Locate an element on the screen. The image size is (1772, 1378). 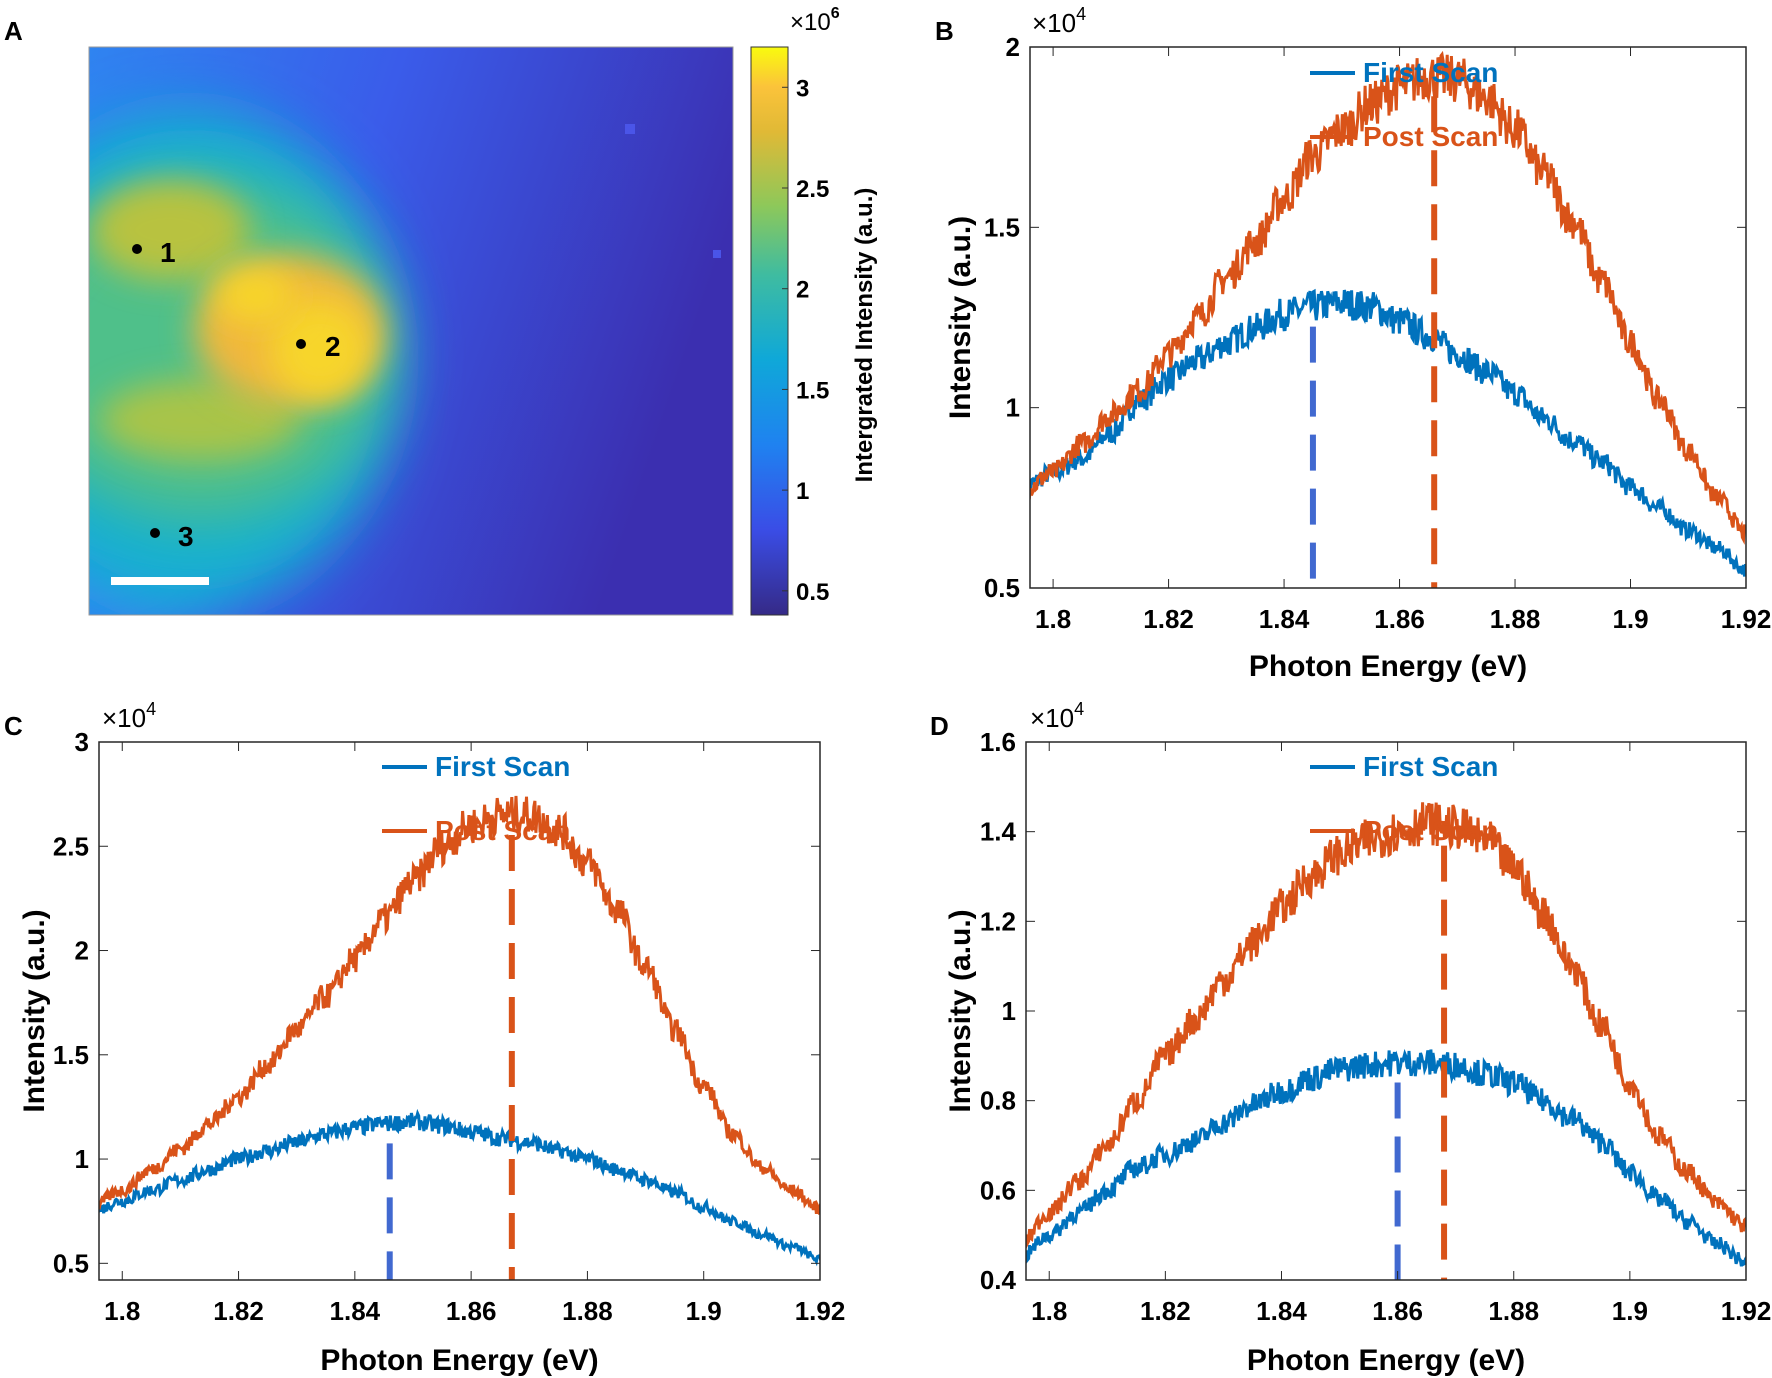
colorbar-tick-label: 2.5 is located at coordinates (812, 189).